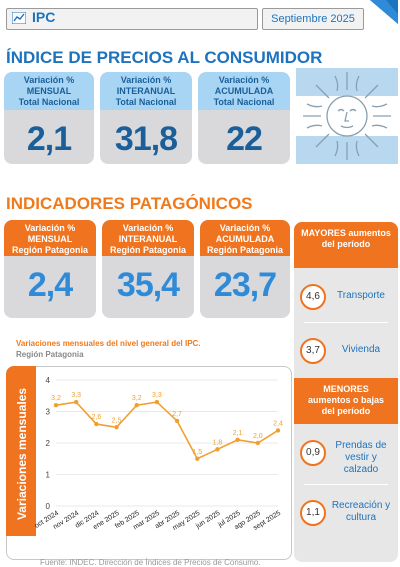 The height and width of the screenshot is (567, 400). Describe the element at coordinates (361, 457) in the screenshot. I see `item-label: Prendas de vestir y calzado` at that location.